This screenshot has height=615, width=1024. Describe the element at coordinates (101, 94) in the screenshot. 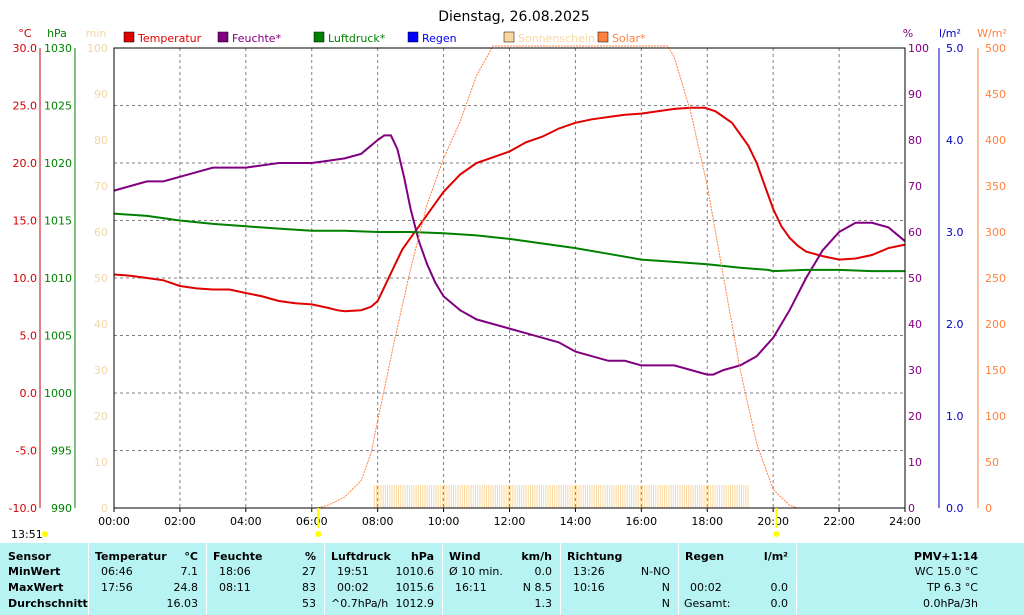

I see `tick-label-min: 90` at that location.